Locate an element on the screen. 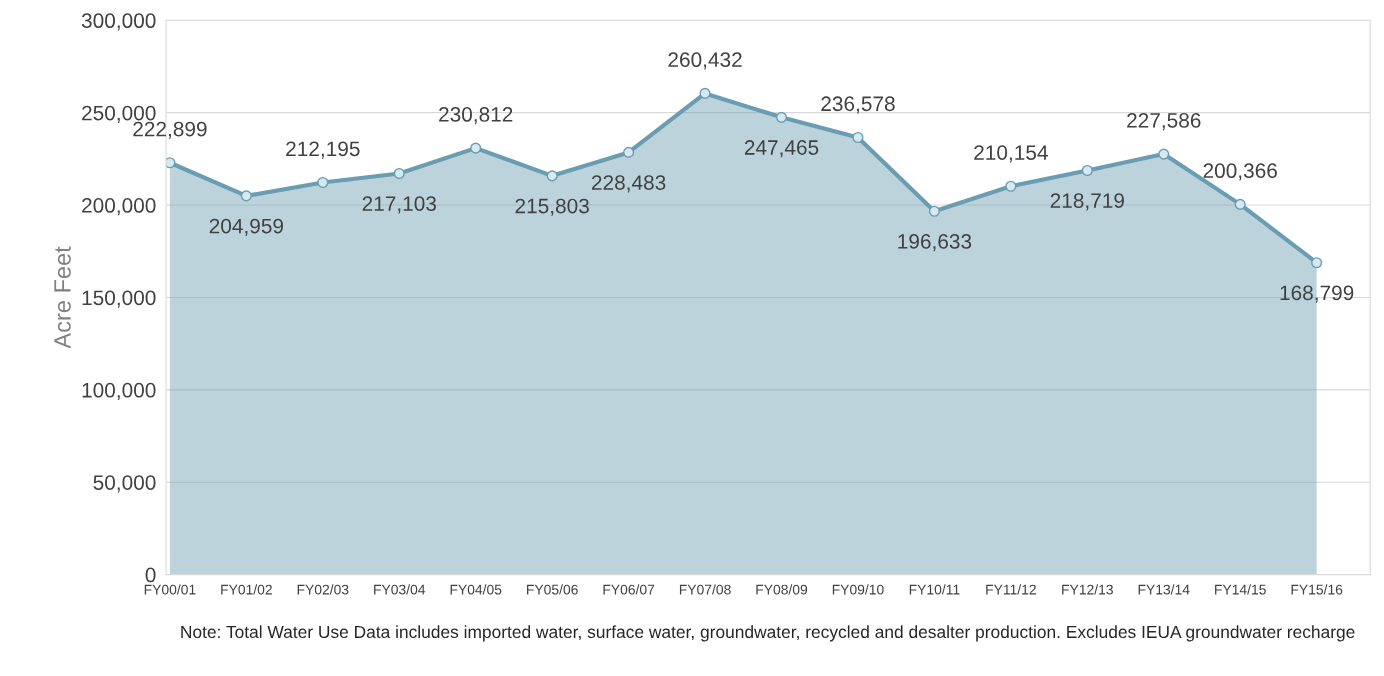 This screenshot has height=676, width=1384. text: 217,103 is located at coordinates (399, 205).